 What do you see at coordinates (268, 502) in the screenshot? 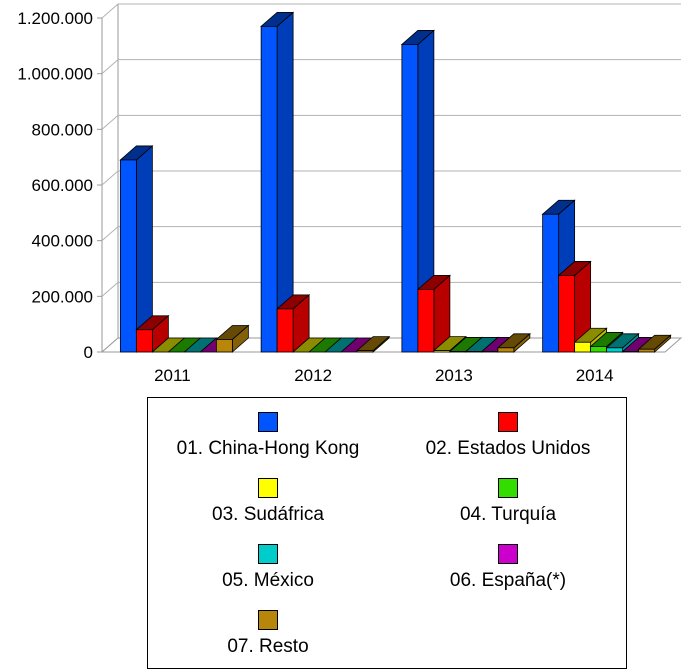
I see `legend-item: 03. Sudáfrica` at bounding box center [268, 502].